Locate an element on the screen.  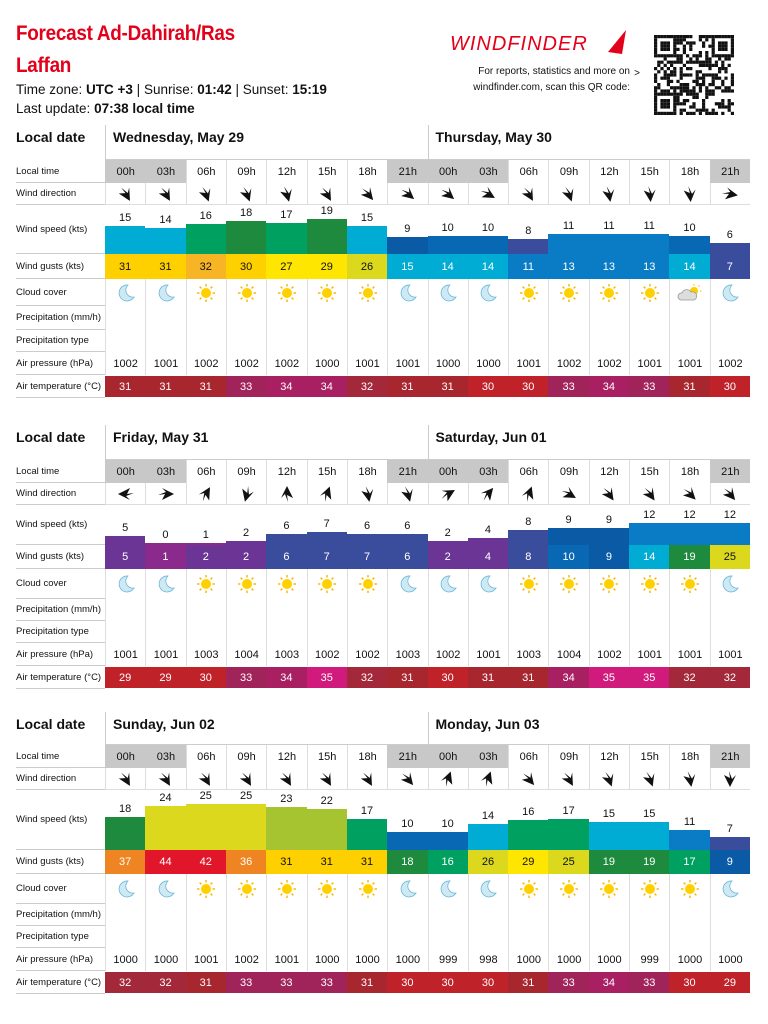
row-label-temp: Air temperature (°C) is located at coordinates (60, 386).